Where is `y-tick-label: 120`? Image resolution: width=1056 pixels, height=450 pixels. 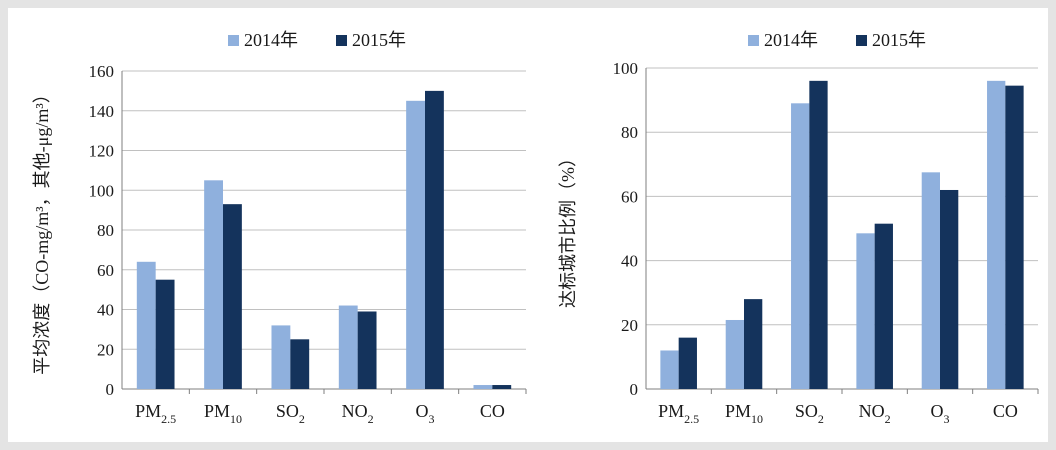
y-tick-label: 120 is located at coordinates (102, 151).